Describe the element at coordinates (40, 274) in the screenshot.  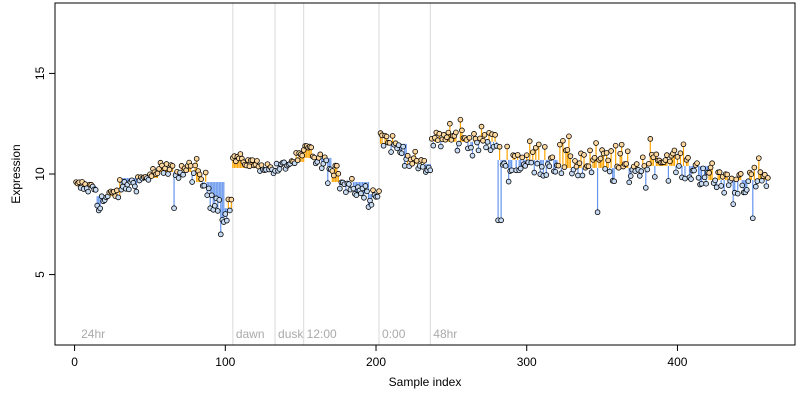
I see `y-tick-label: 5` at that location.